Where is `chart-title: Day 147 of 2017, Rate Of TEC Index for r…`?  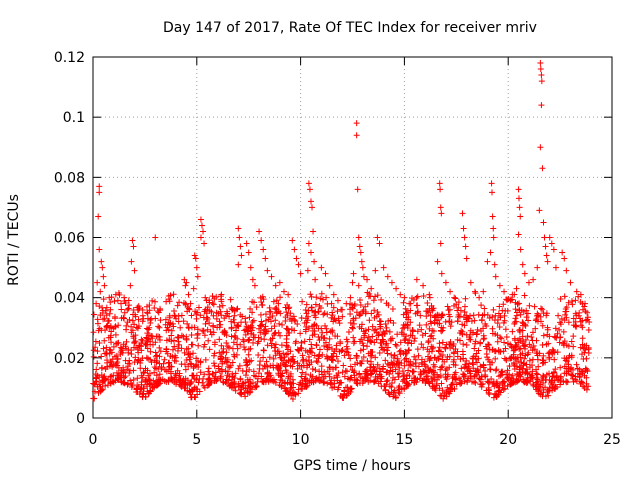 chart-title: Day 147 of 2017, Rate Of TEC Index for r… is located at coordinates (350, 28).